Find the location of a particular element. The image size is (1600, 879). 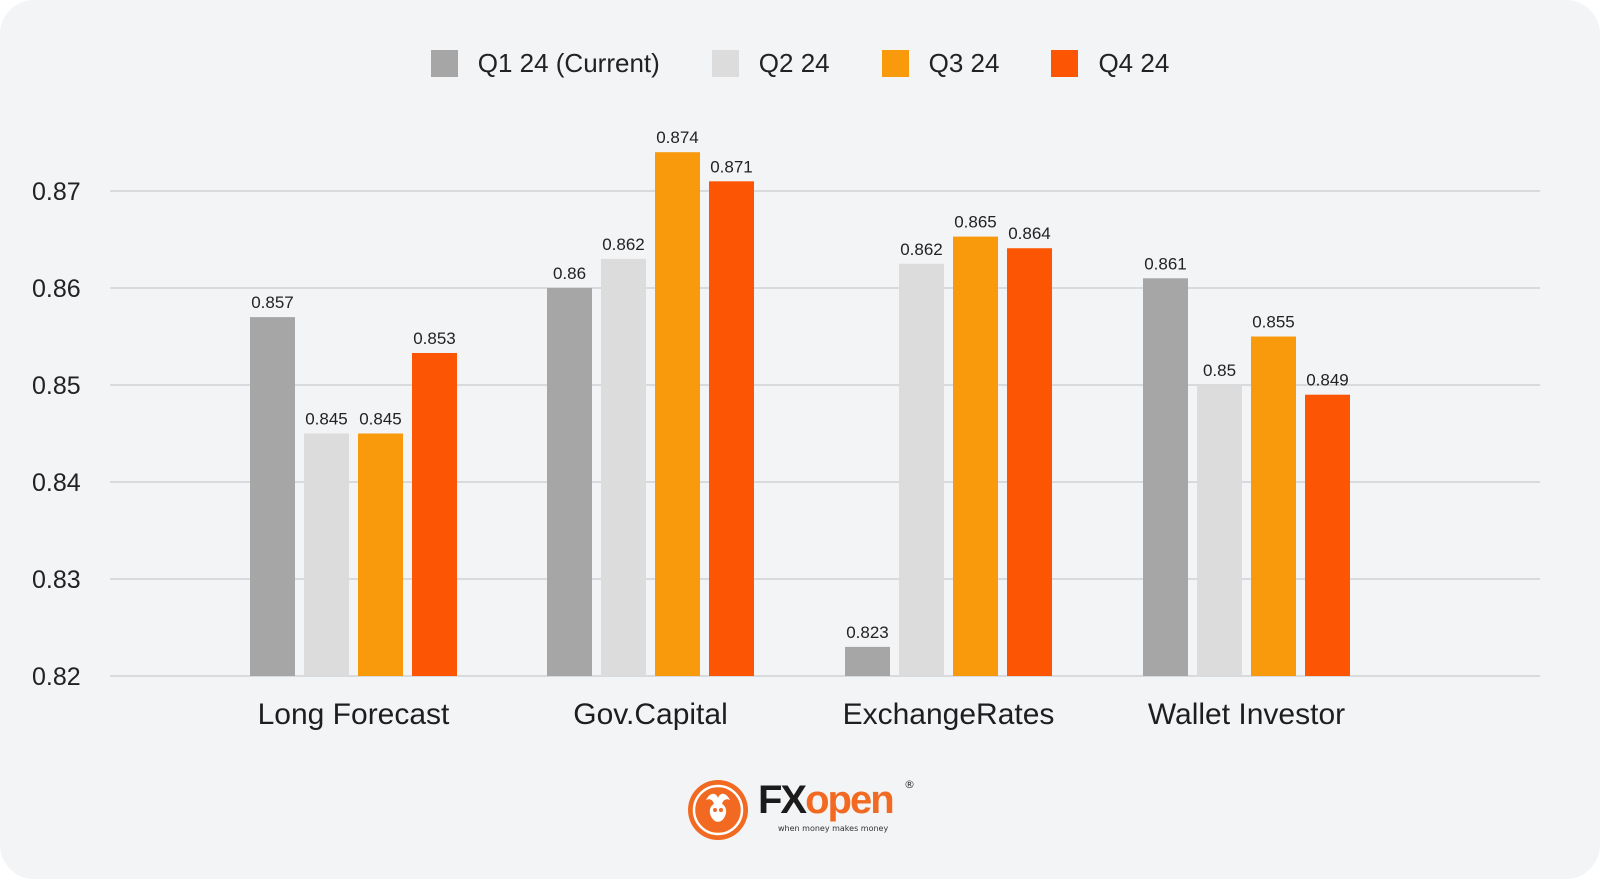

data-label: 0.855 is located at coordinates (1273, 322).